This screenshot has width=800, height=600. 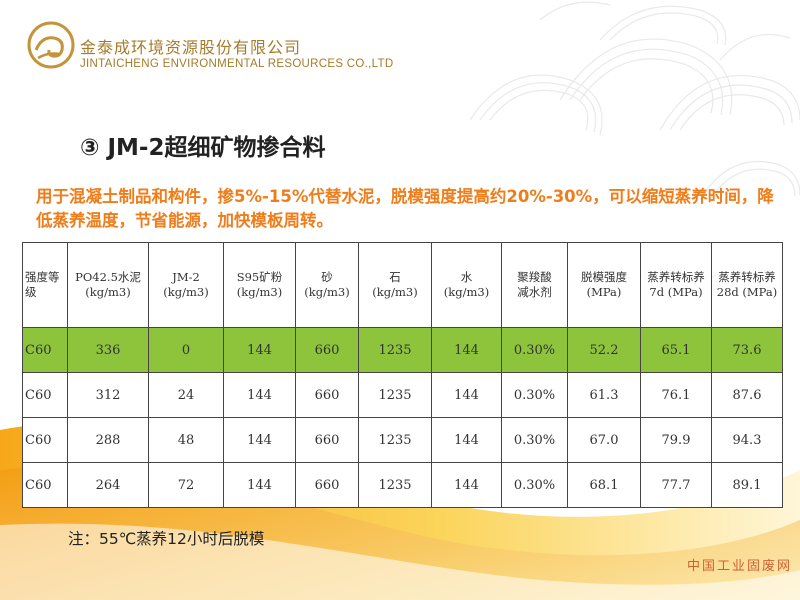 I want to click on cell: 24, so click(x=186, y=395).